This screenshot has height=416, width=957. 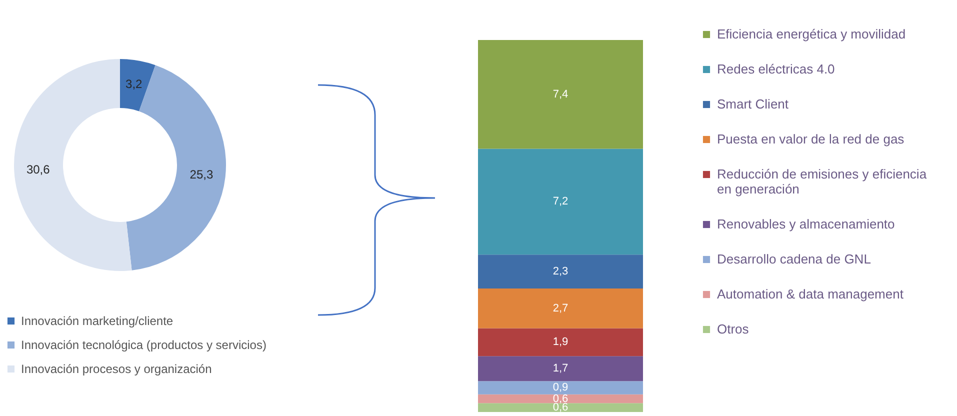 What do you see at coordinates (733, 329) in the screenshot?
I see `legend-label: Otros` at bounding box center [733, 329].